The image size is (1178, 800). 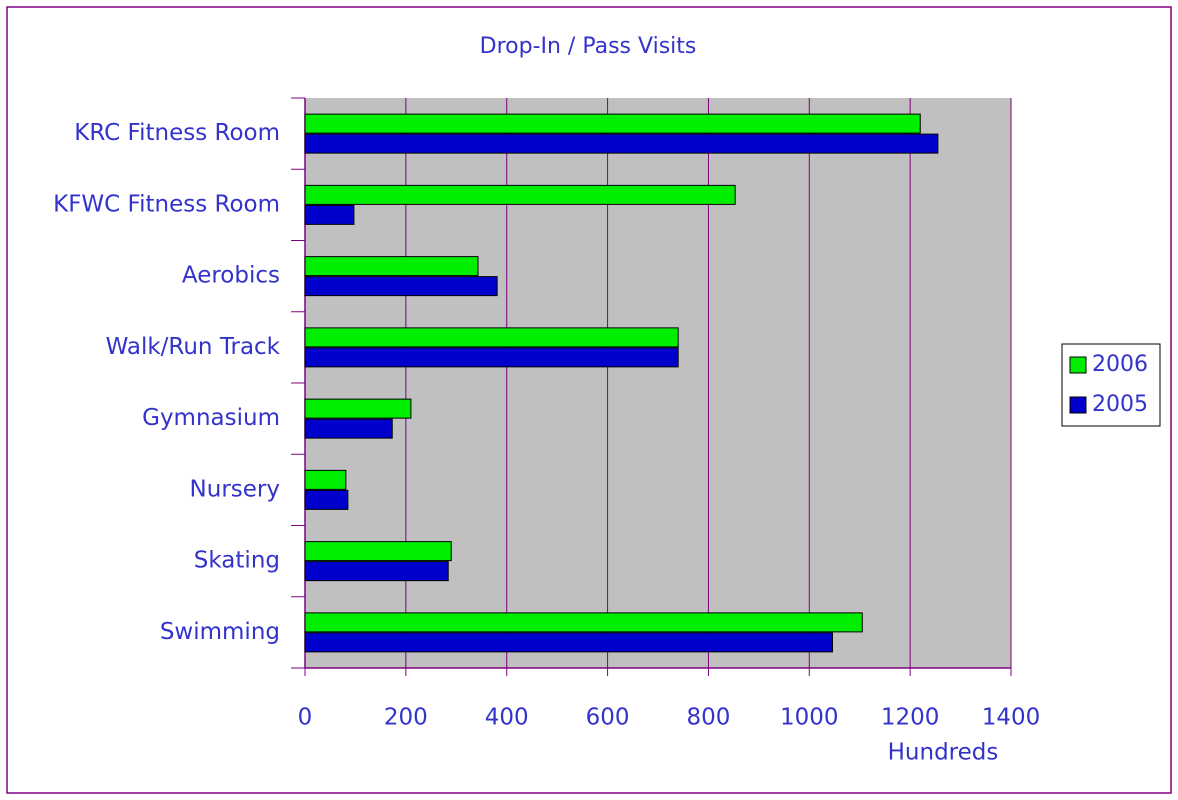 I want to click on y-tick-label: Gymnasium, so click(x=211, y=418).